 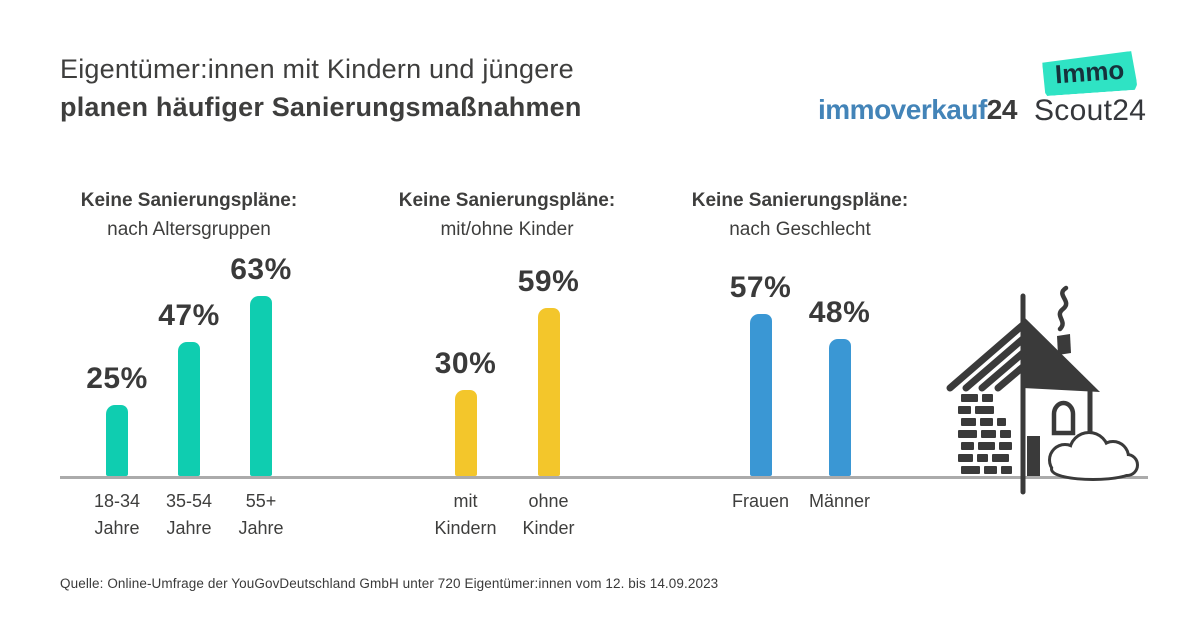 What do you see at coordinates (465, 528) in the screenshot?
I see `bar-category-label-line: Kindern` at bounding box center [465, 528].